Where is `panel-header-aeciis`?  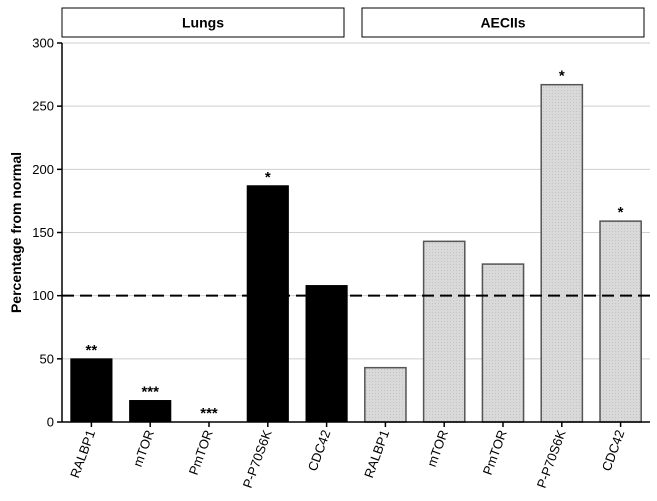 panel-header-aeciis is located at coordinates (503, 22).